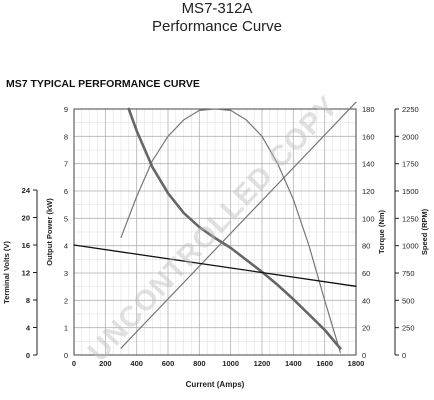  Describe the element at coordinates (366, 300) in the screenshot. I see `torque-tick-label: 40` at that location.